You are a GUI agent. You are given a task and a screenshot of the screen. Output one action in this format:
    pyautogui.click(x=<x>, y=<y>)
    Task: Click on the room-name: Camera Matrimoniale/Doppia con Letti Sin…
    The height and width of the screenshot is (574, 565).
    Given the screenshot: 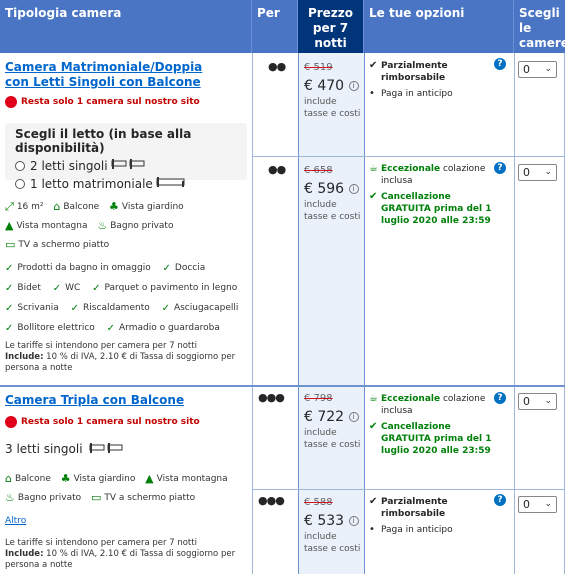 What is the action you would take?
    pyautogui.click(x=104, y=74)
    